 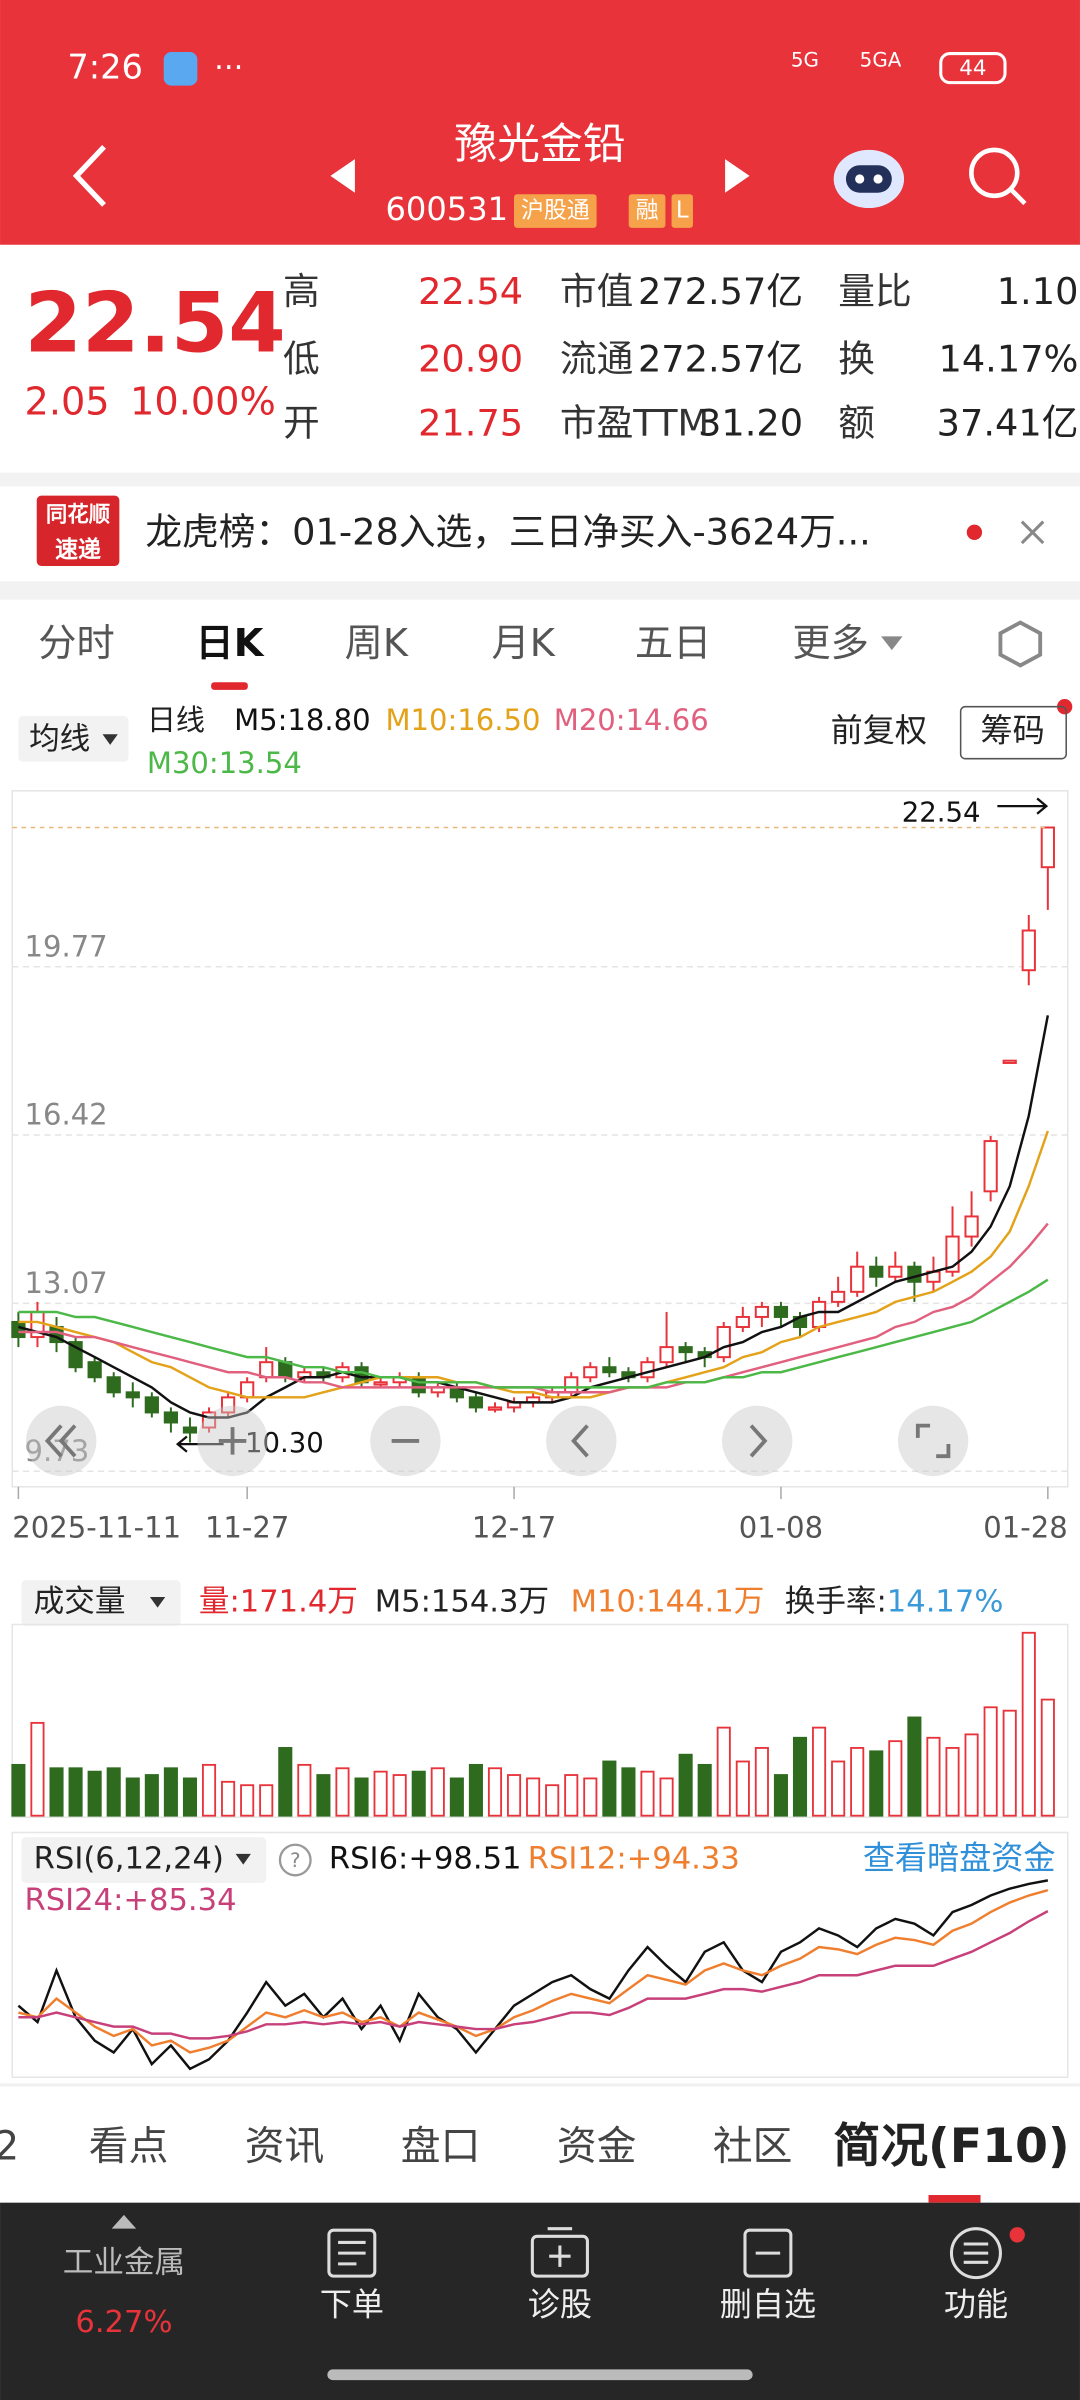 What do you see at coordinates (157, 1602) in the screenshot?
I see `dropdown-arrow` at bounding box center [157, 1602].